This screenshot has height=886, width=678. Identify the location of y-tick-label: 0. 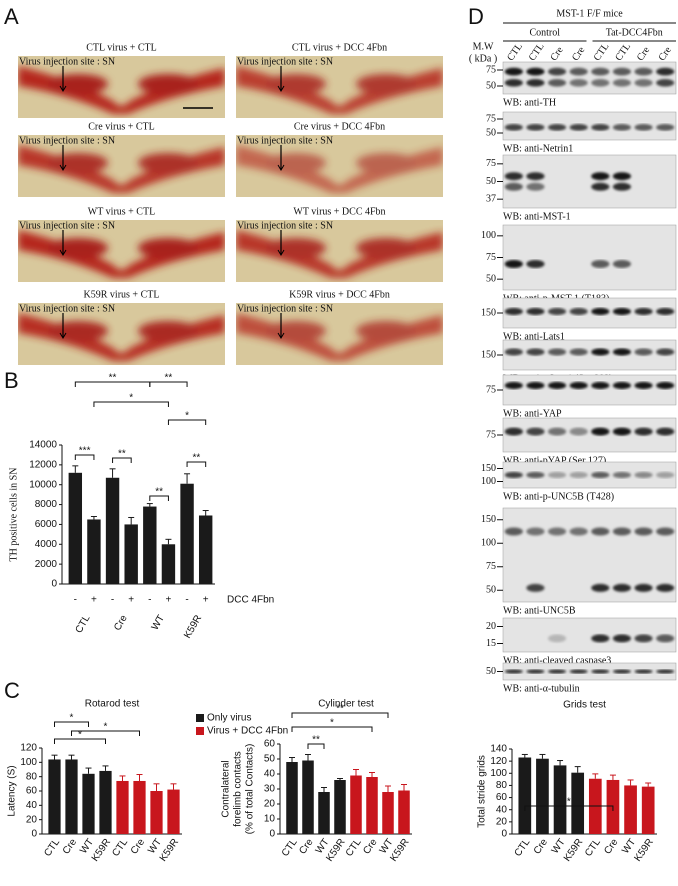
(54, 584).